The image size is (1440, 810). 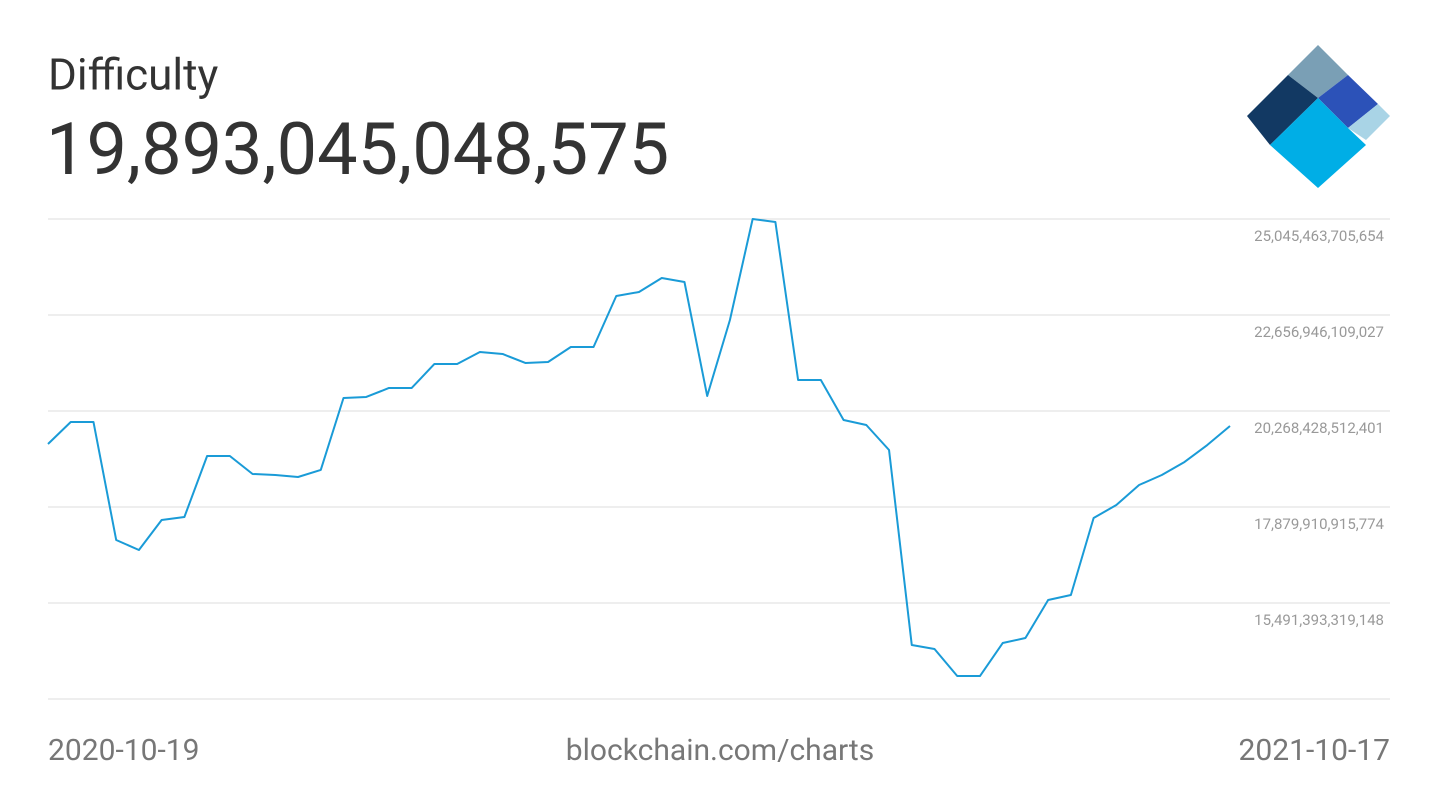 What do you see at coordinates (1319, 524) in the screenshot?
I see `y-tick-label: 17,879,910,915,774` at bounding box center [1319, 524].